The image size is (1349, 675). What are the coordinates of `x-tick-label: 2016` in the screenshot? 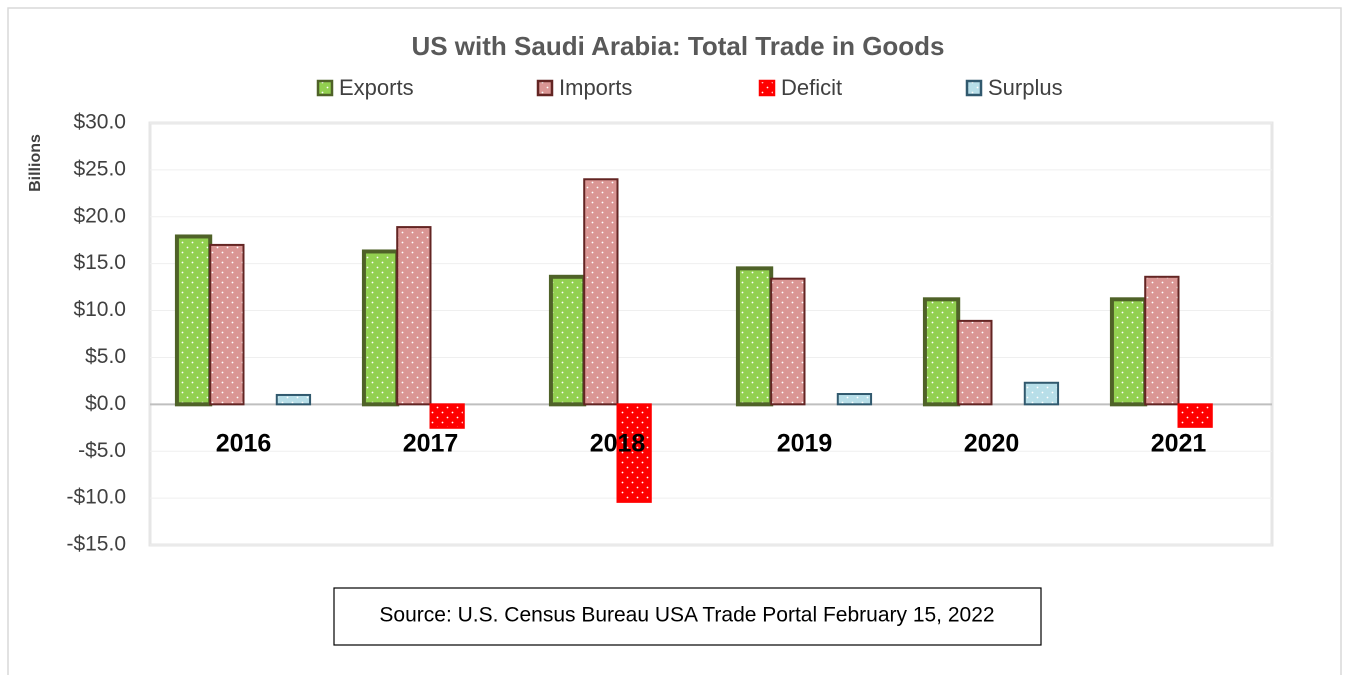 It's located at (244, 444).